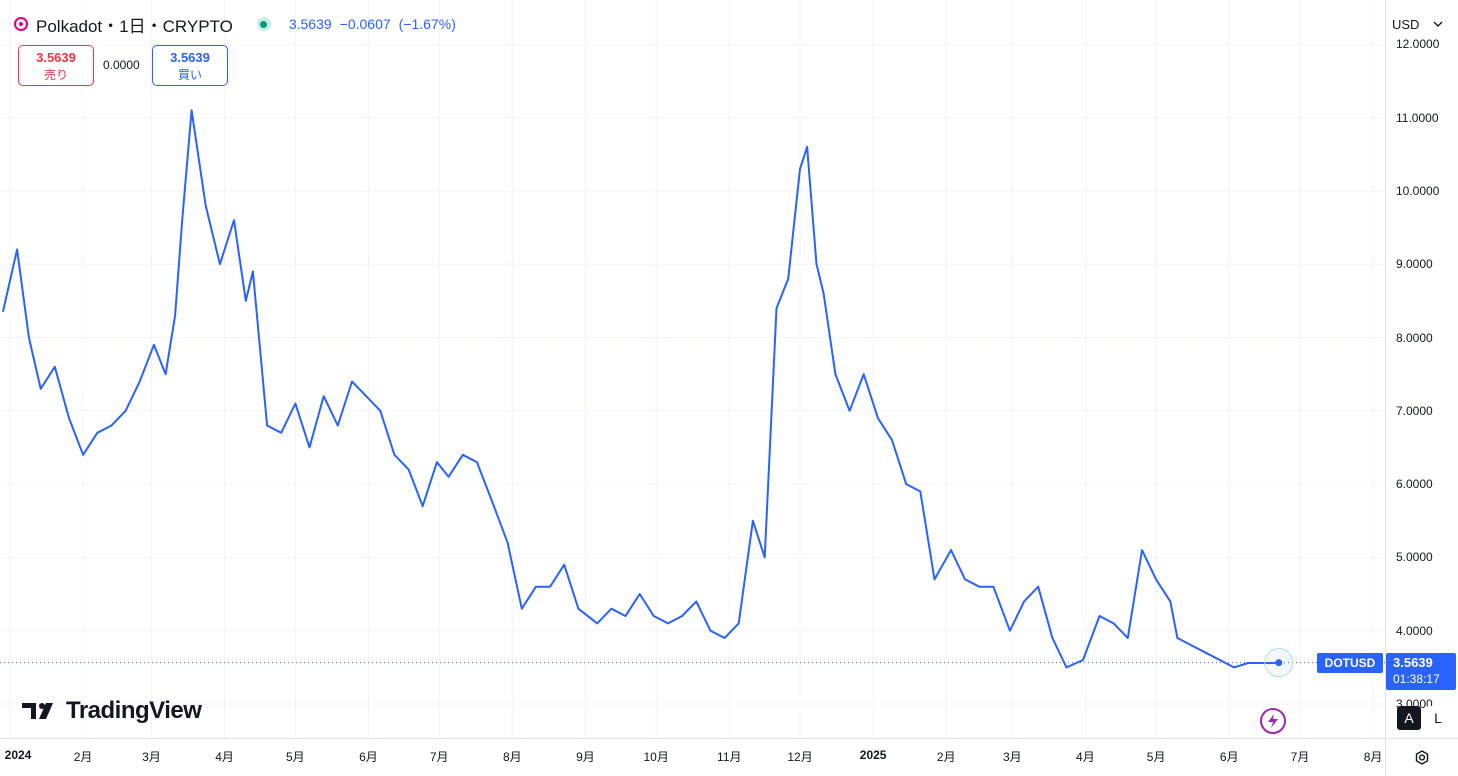 The width and height of the screenshot is (1458, 776). I want to click on auto-scale-button: A, so click(1409, 718).